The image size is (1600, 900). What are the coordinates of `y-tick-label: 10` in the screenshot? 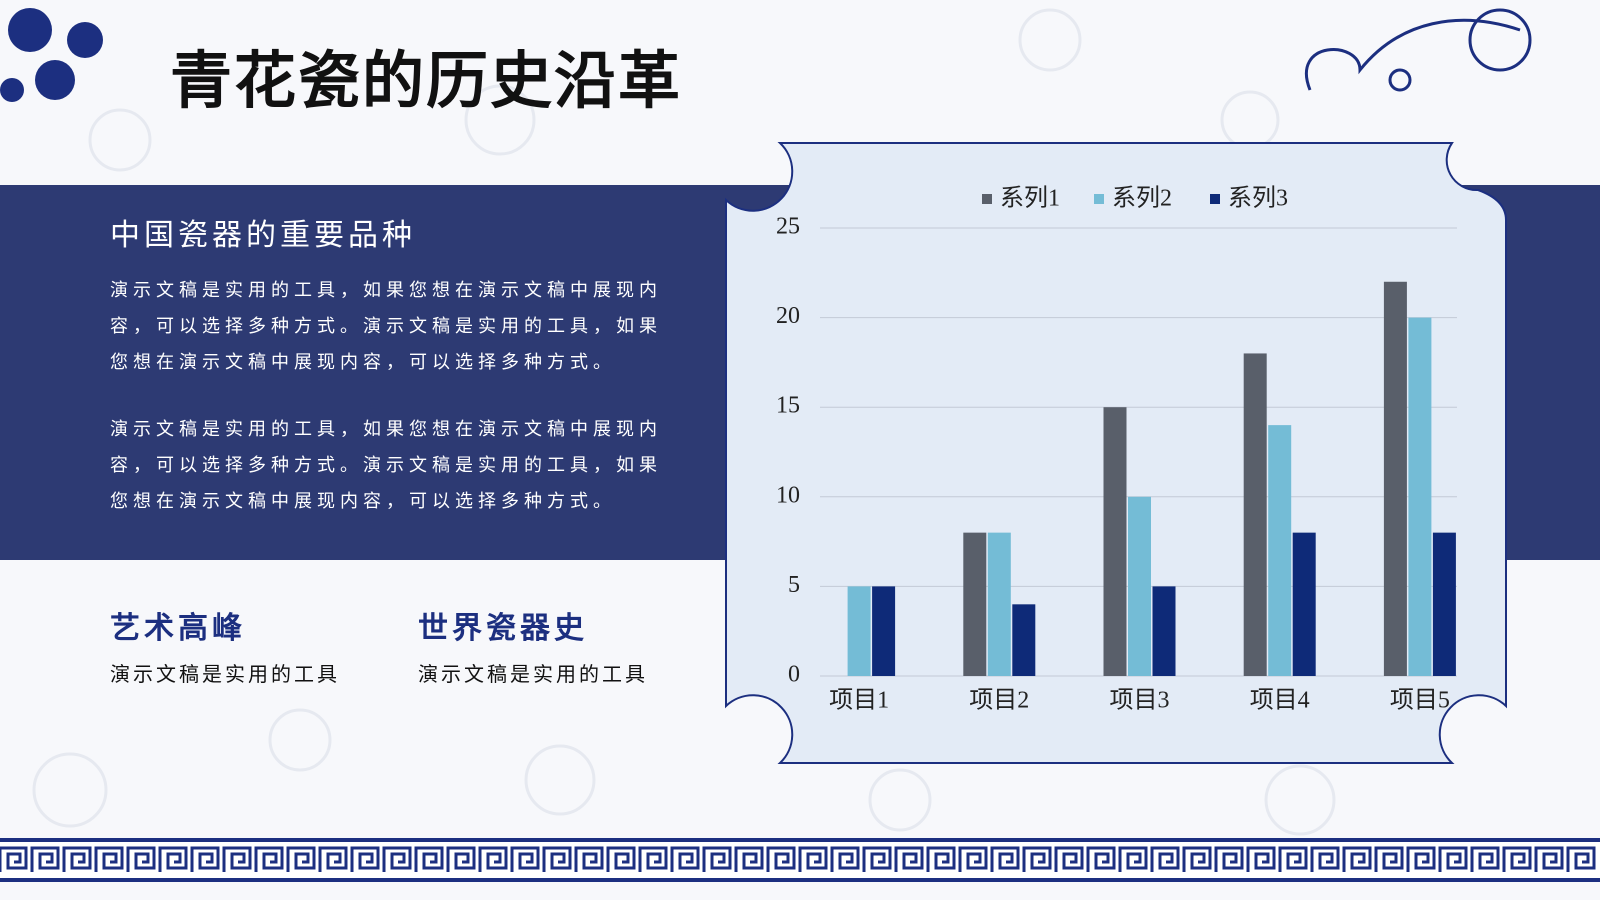 It's located at (788, 495).